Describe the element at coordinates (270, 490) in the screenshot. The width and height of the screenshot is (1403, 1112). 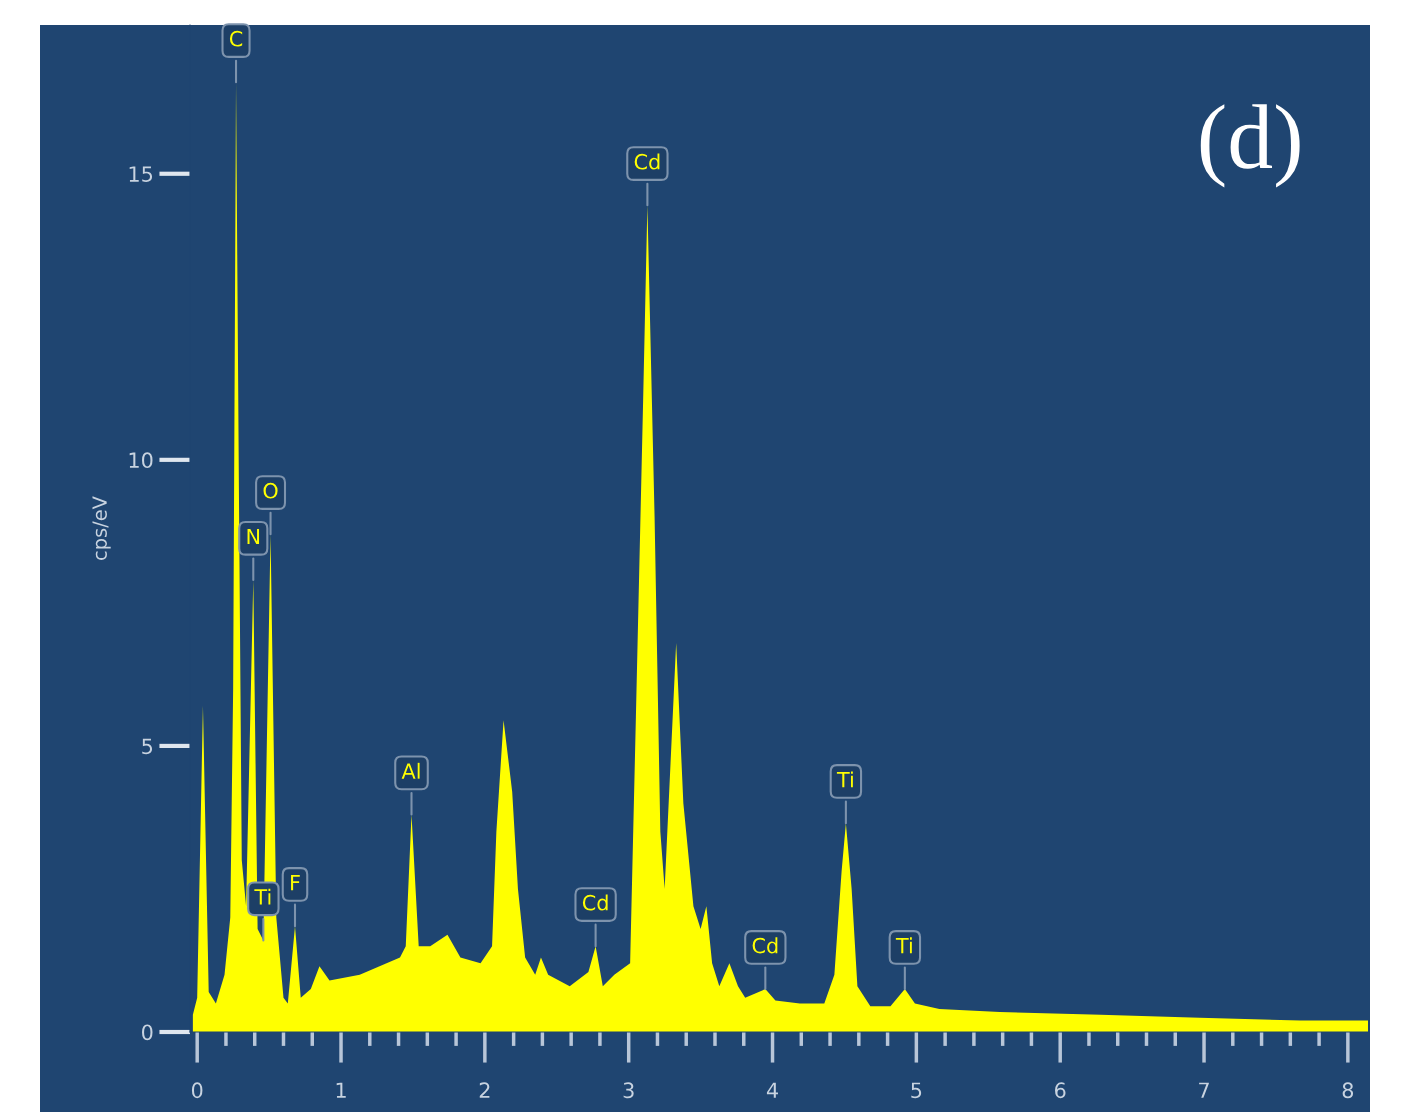
I see `annotation: O` at that location.